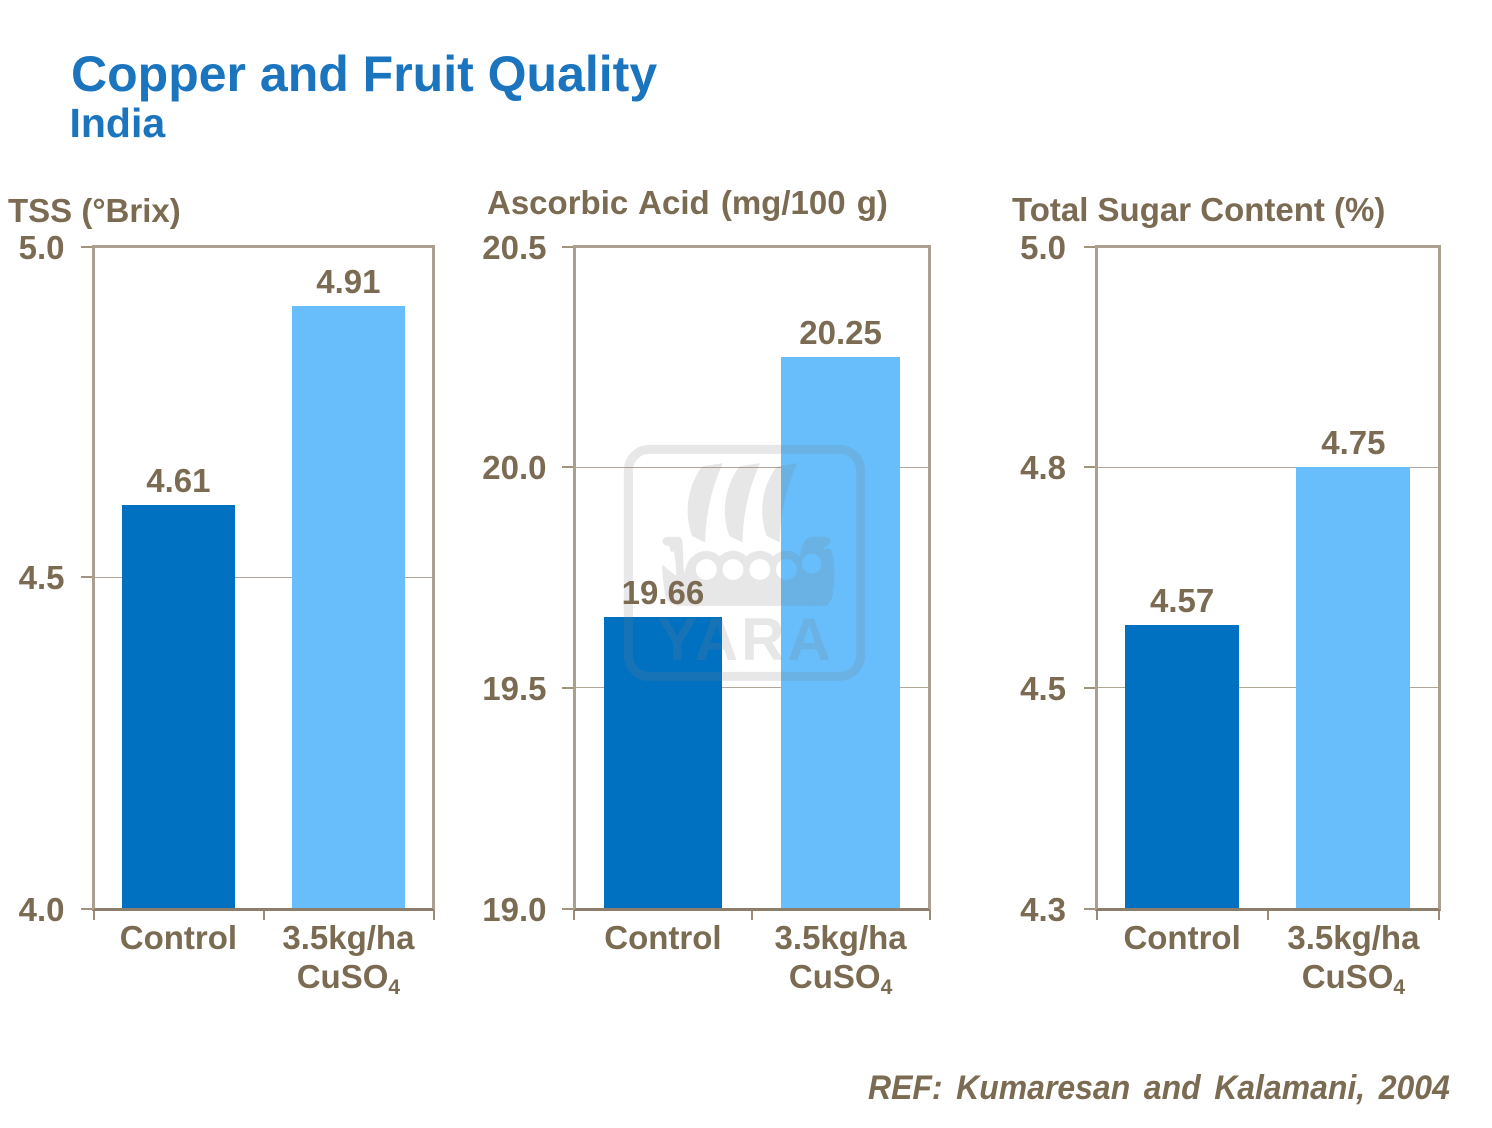 This screenshot has width=1492, height=1128. What do you see at coordinates (745, 639) in the screenshot?
I see `svg-text: YARA` at bounding box center [745, 639].